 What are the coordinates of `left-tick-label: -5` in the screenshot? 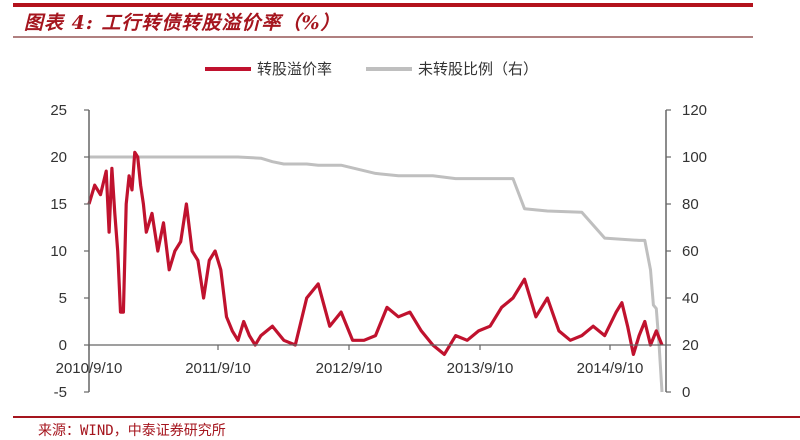 It's located at (60, 392).